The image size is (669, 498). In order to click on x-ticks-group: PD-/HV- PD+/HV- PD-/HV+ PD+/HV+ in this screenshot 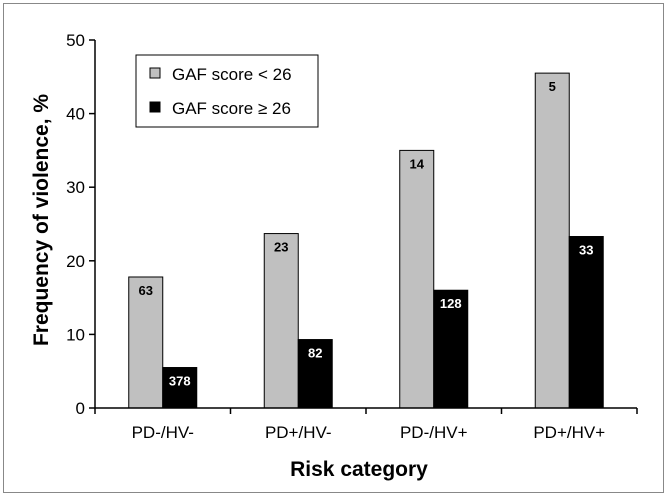, I will do `click(366, 425)`.